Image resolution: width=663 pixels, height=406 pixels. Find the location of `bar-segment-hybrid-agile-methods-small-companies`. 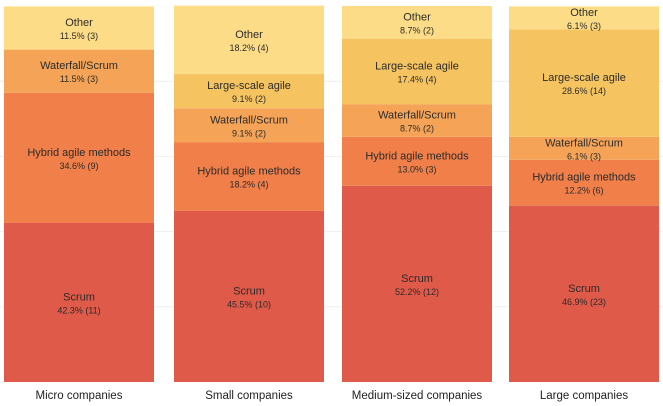

bar-segment-hybrid-agile-methods-small-companies is located at coordinates (249, 176).